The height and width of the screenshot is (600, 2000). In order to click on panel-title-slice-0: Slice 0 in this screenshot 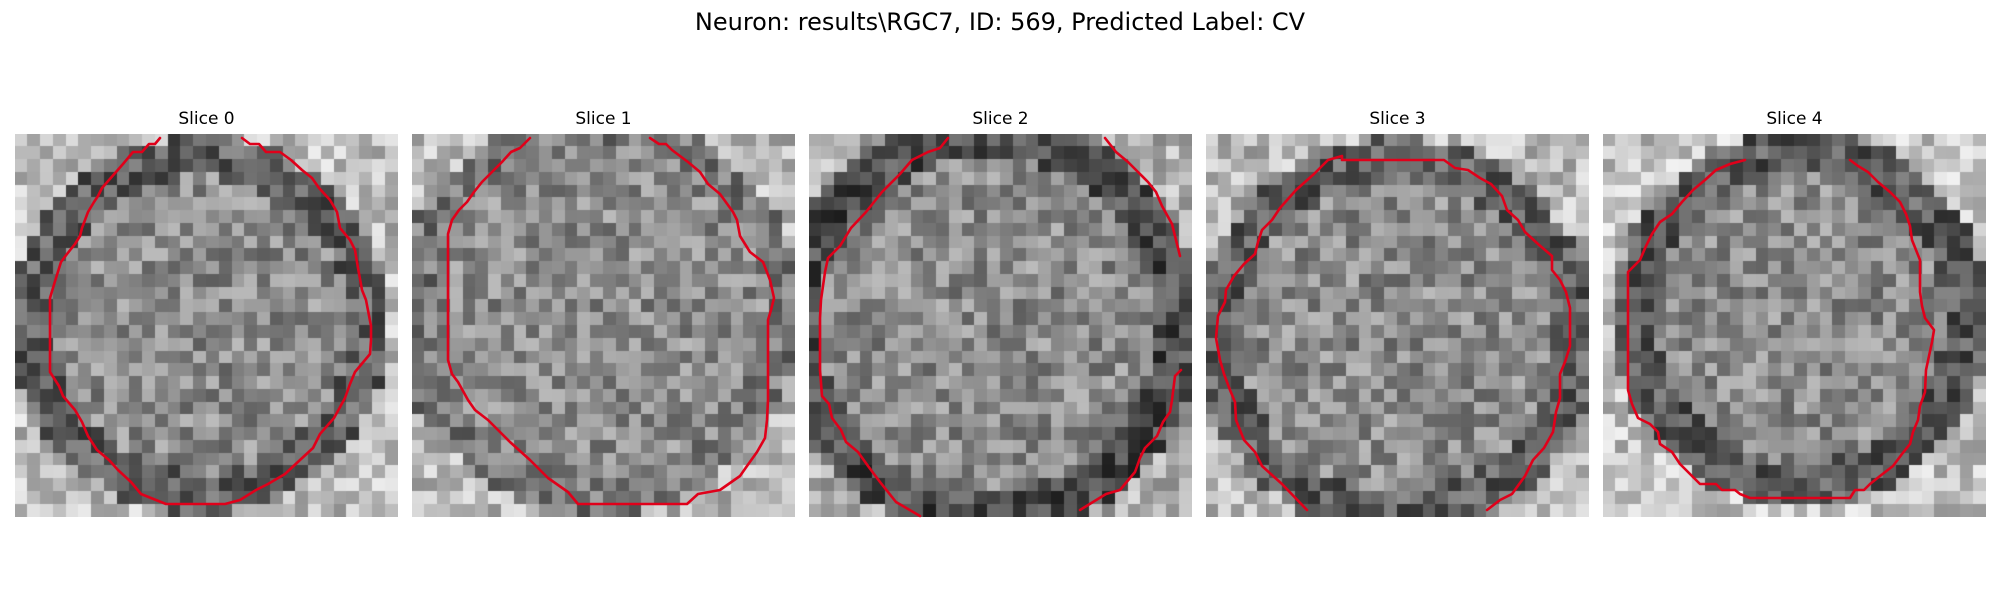, I will do `click(206, 119)`.